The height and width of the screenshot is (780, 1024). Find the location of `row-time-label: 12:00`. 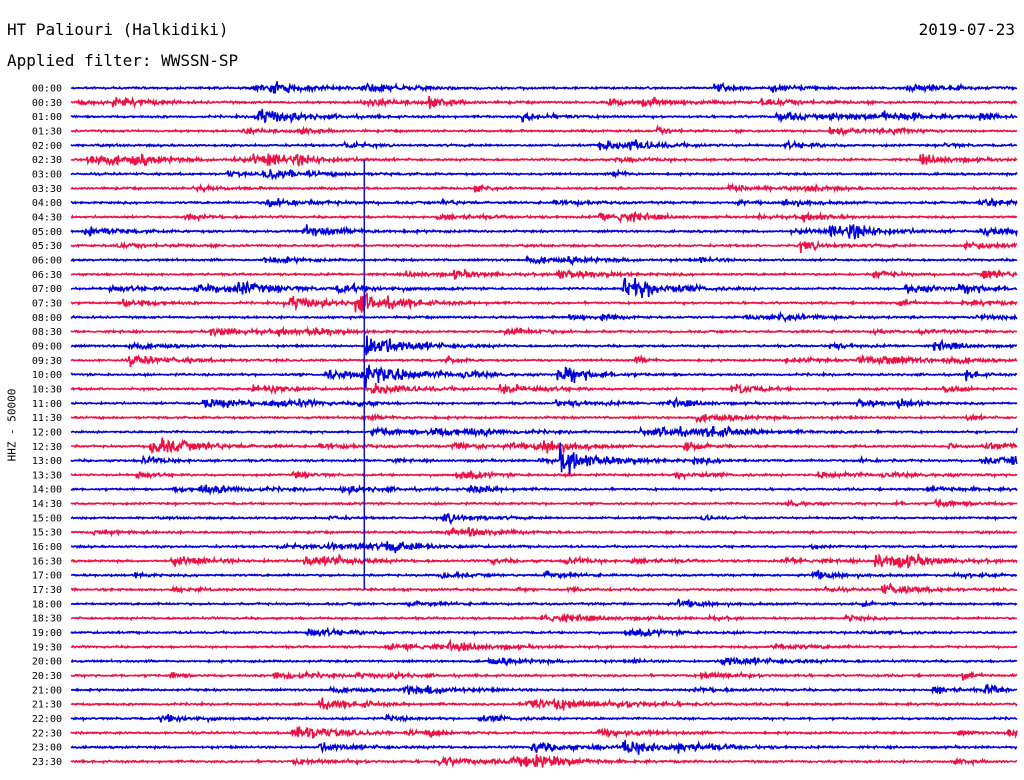

row-time-label: 12:00 is located at coordinates (47, 432).